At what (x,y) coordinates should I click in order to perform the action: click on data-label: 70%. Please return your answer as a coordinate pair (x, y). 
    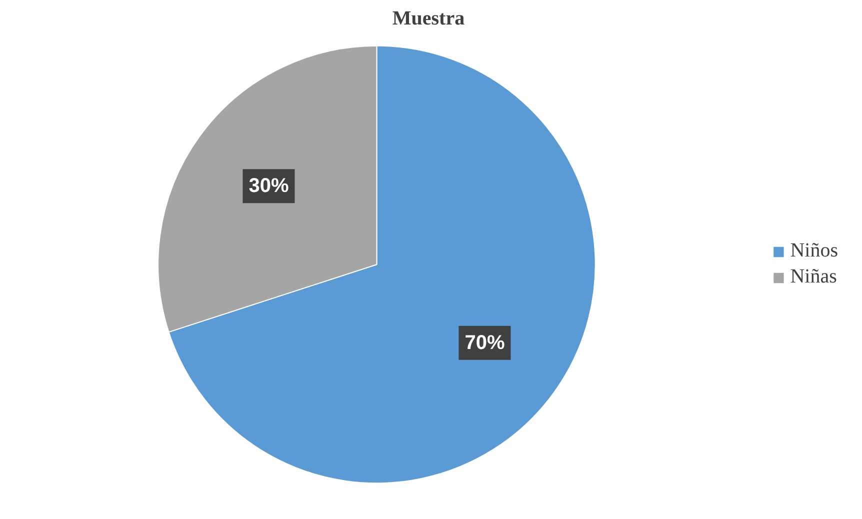
    Looking at the image, I should click on (484, 343).